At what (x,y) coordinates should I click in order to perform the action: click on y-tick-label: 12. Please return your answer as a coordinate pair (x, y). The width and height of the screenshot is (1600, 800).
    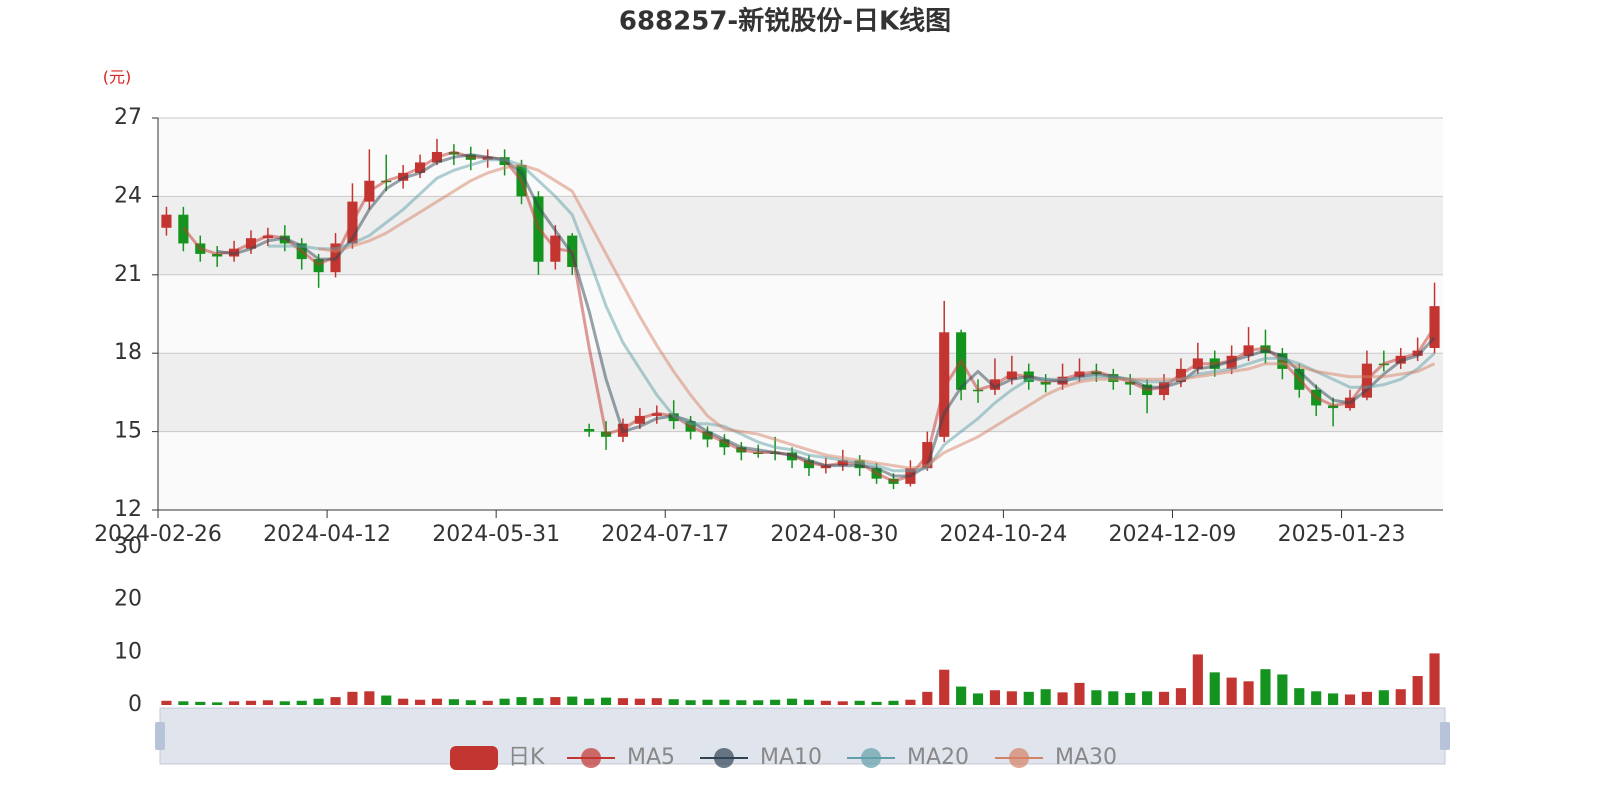
    Looking at the image, I should click on (128, 509).